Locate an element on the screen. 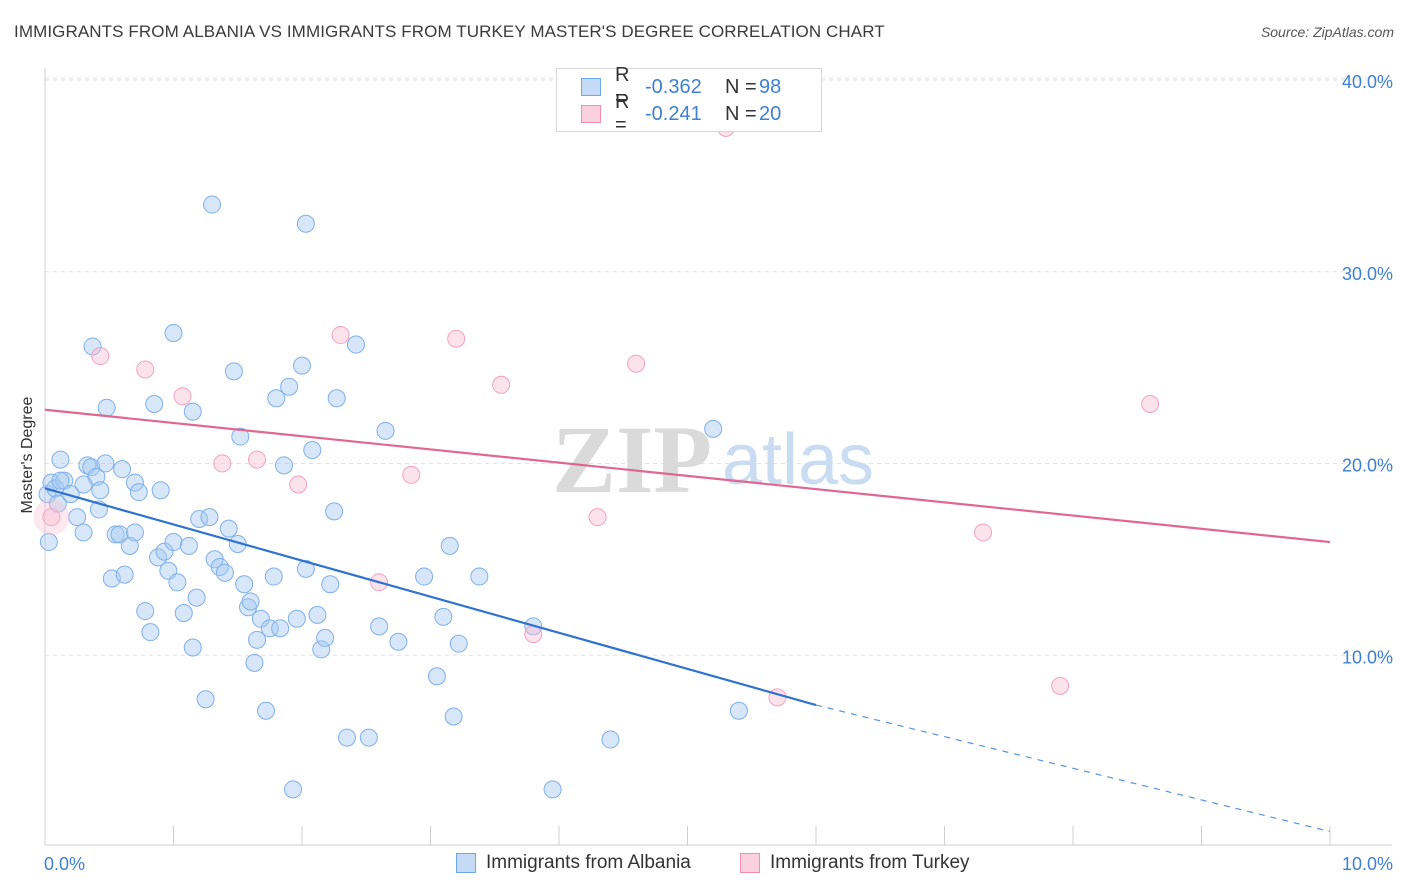 The width and height of the screenshot is (1406, 892). legend-label-turkey: Immigrants from Turkey is located at coordinates (870, 862).